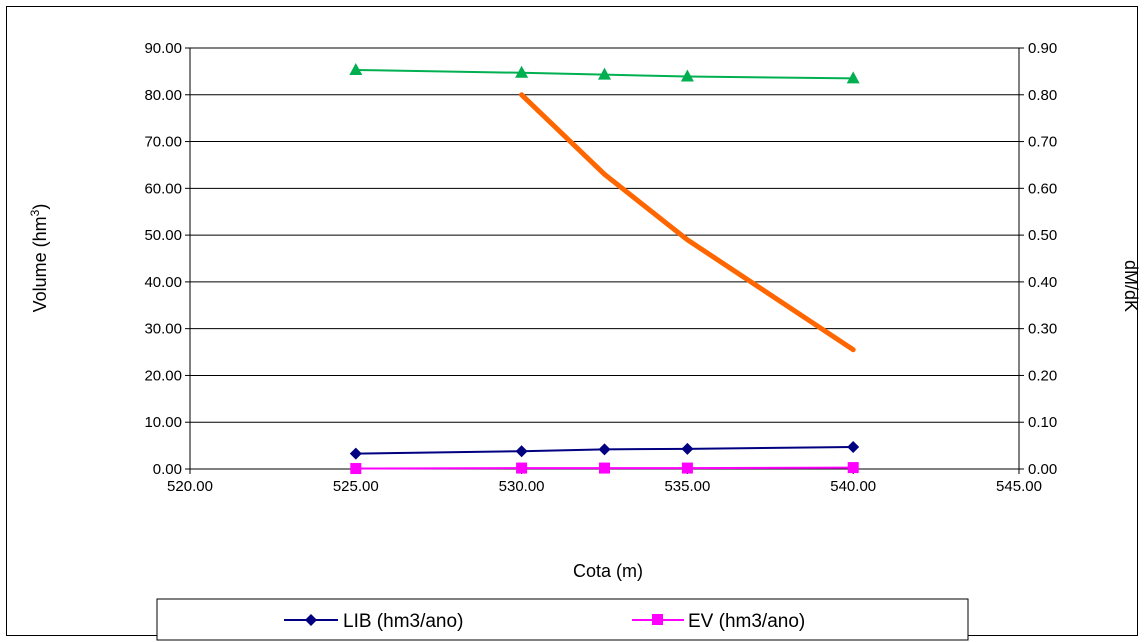 This screenshot has height=642, width=1146. I want to click on x-tick-label: 540.00, so click(853, 486).